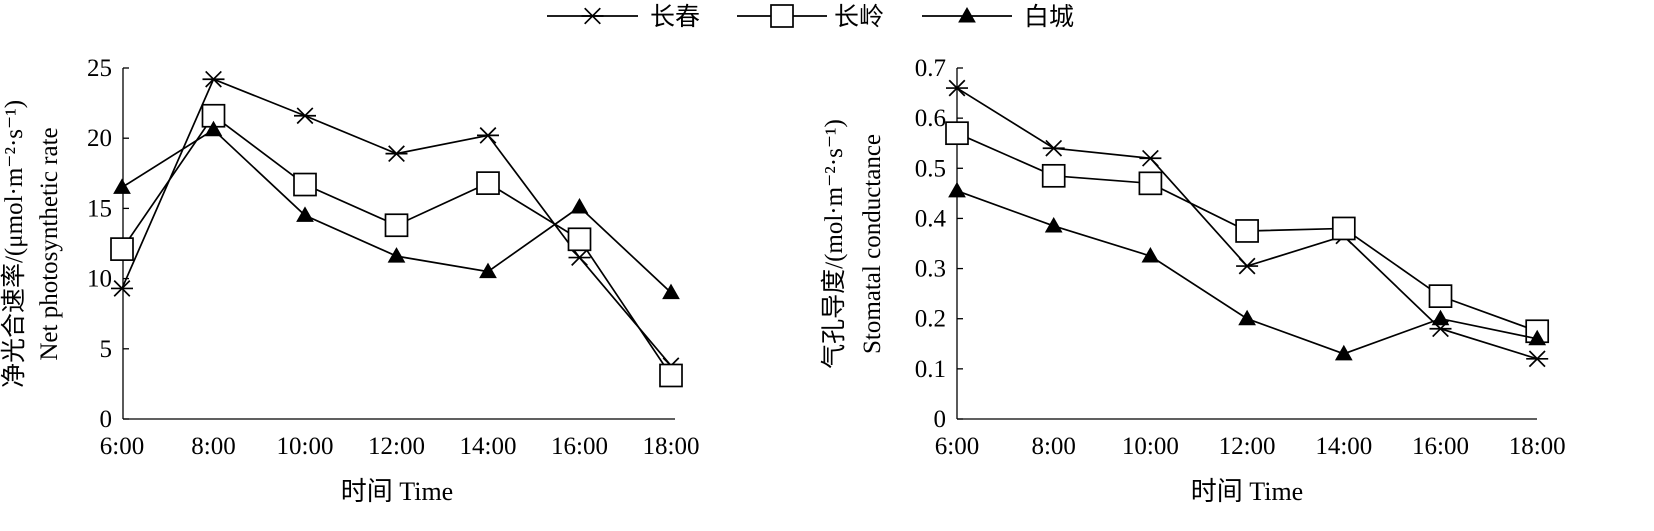  What do you see at coordinates (930, 319) in the screenshot?
I see `y-tick-label: 0.2` at bounding box center [930, 319].